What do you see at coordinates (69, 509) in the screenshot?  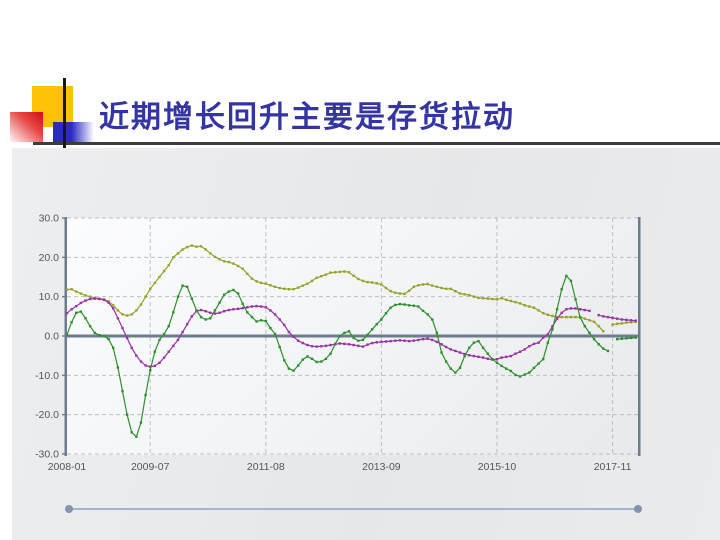 I see `range-slider-left-handle` at bounding box center [69, 509].